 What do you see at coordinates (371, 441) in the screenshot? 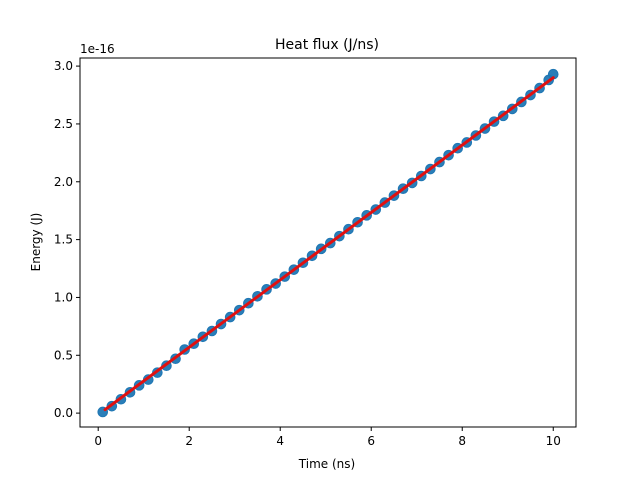
I see `x-tick-label: 6` at bounding box center [371, 441].